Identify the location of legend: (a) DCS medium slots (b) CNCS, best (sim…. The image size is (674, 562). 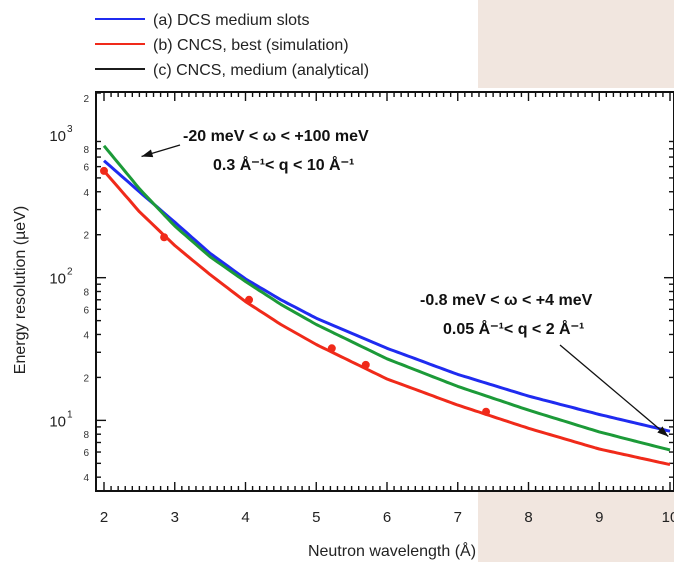
(232, 45).